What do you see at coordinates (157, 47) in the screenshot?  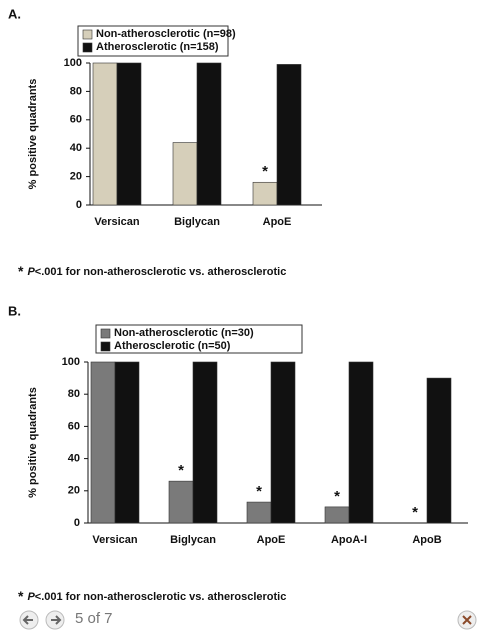 I see `legend-label: Atherosclerotic (n=158)` at bounding box center [157, 47].